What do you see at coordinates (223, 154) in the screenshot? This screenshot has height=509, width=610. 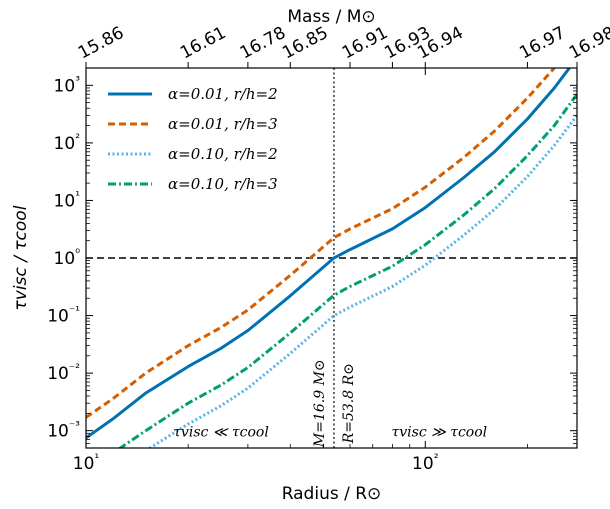 I see `legend-label-2: α=0.10, r/h=2` at bounding box center [223, 154].